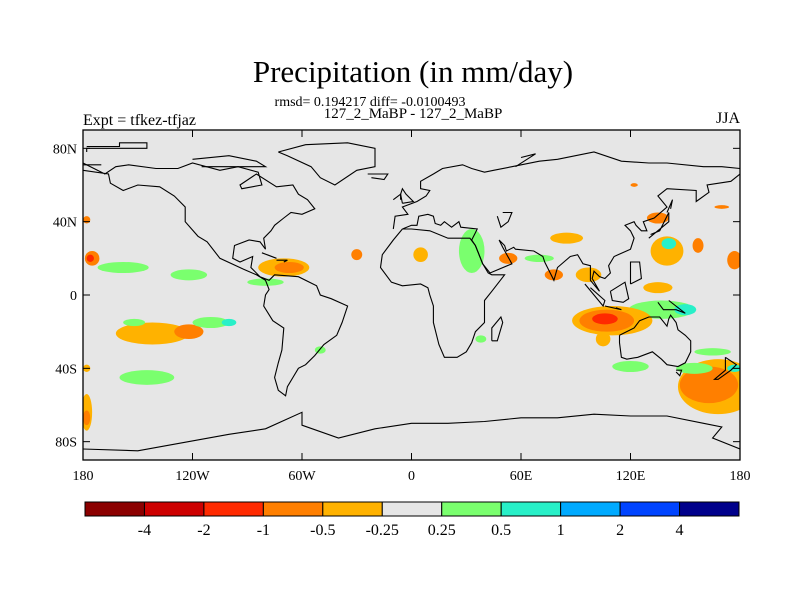 The image size is (800, 600). I want to click on colorbar-label: -4, so click(144, 530).